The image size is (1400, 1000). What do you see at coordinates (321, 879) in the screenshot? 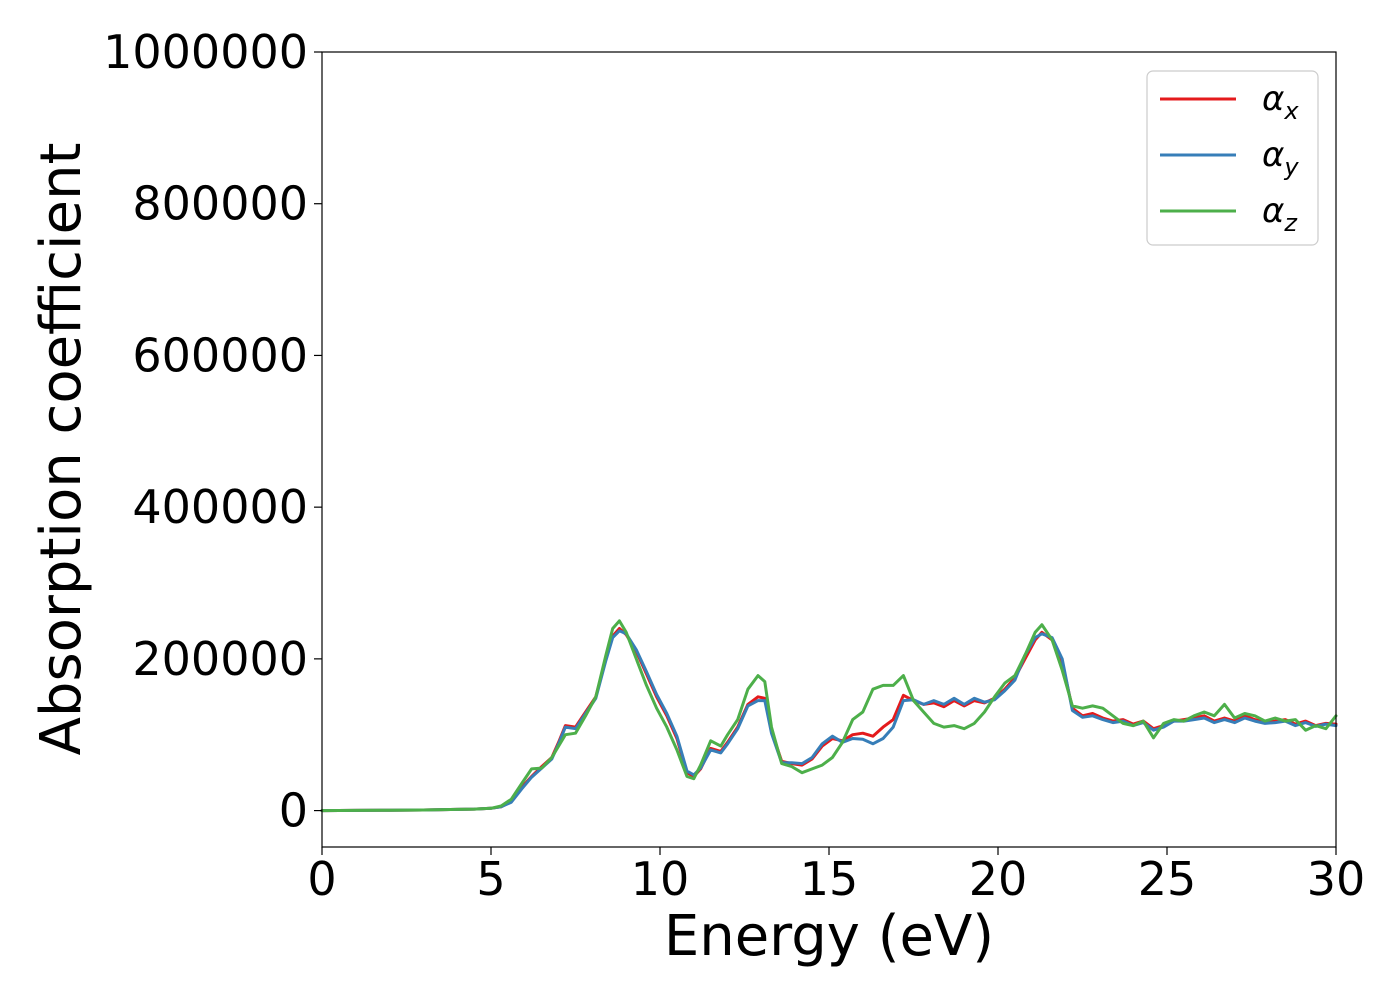
I see `x-tick-label: 0` at bounding box center [321, 879].